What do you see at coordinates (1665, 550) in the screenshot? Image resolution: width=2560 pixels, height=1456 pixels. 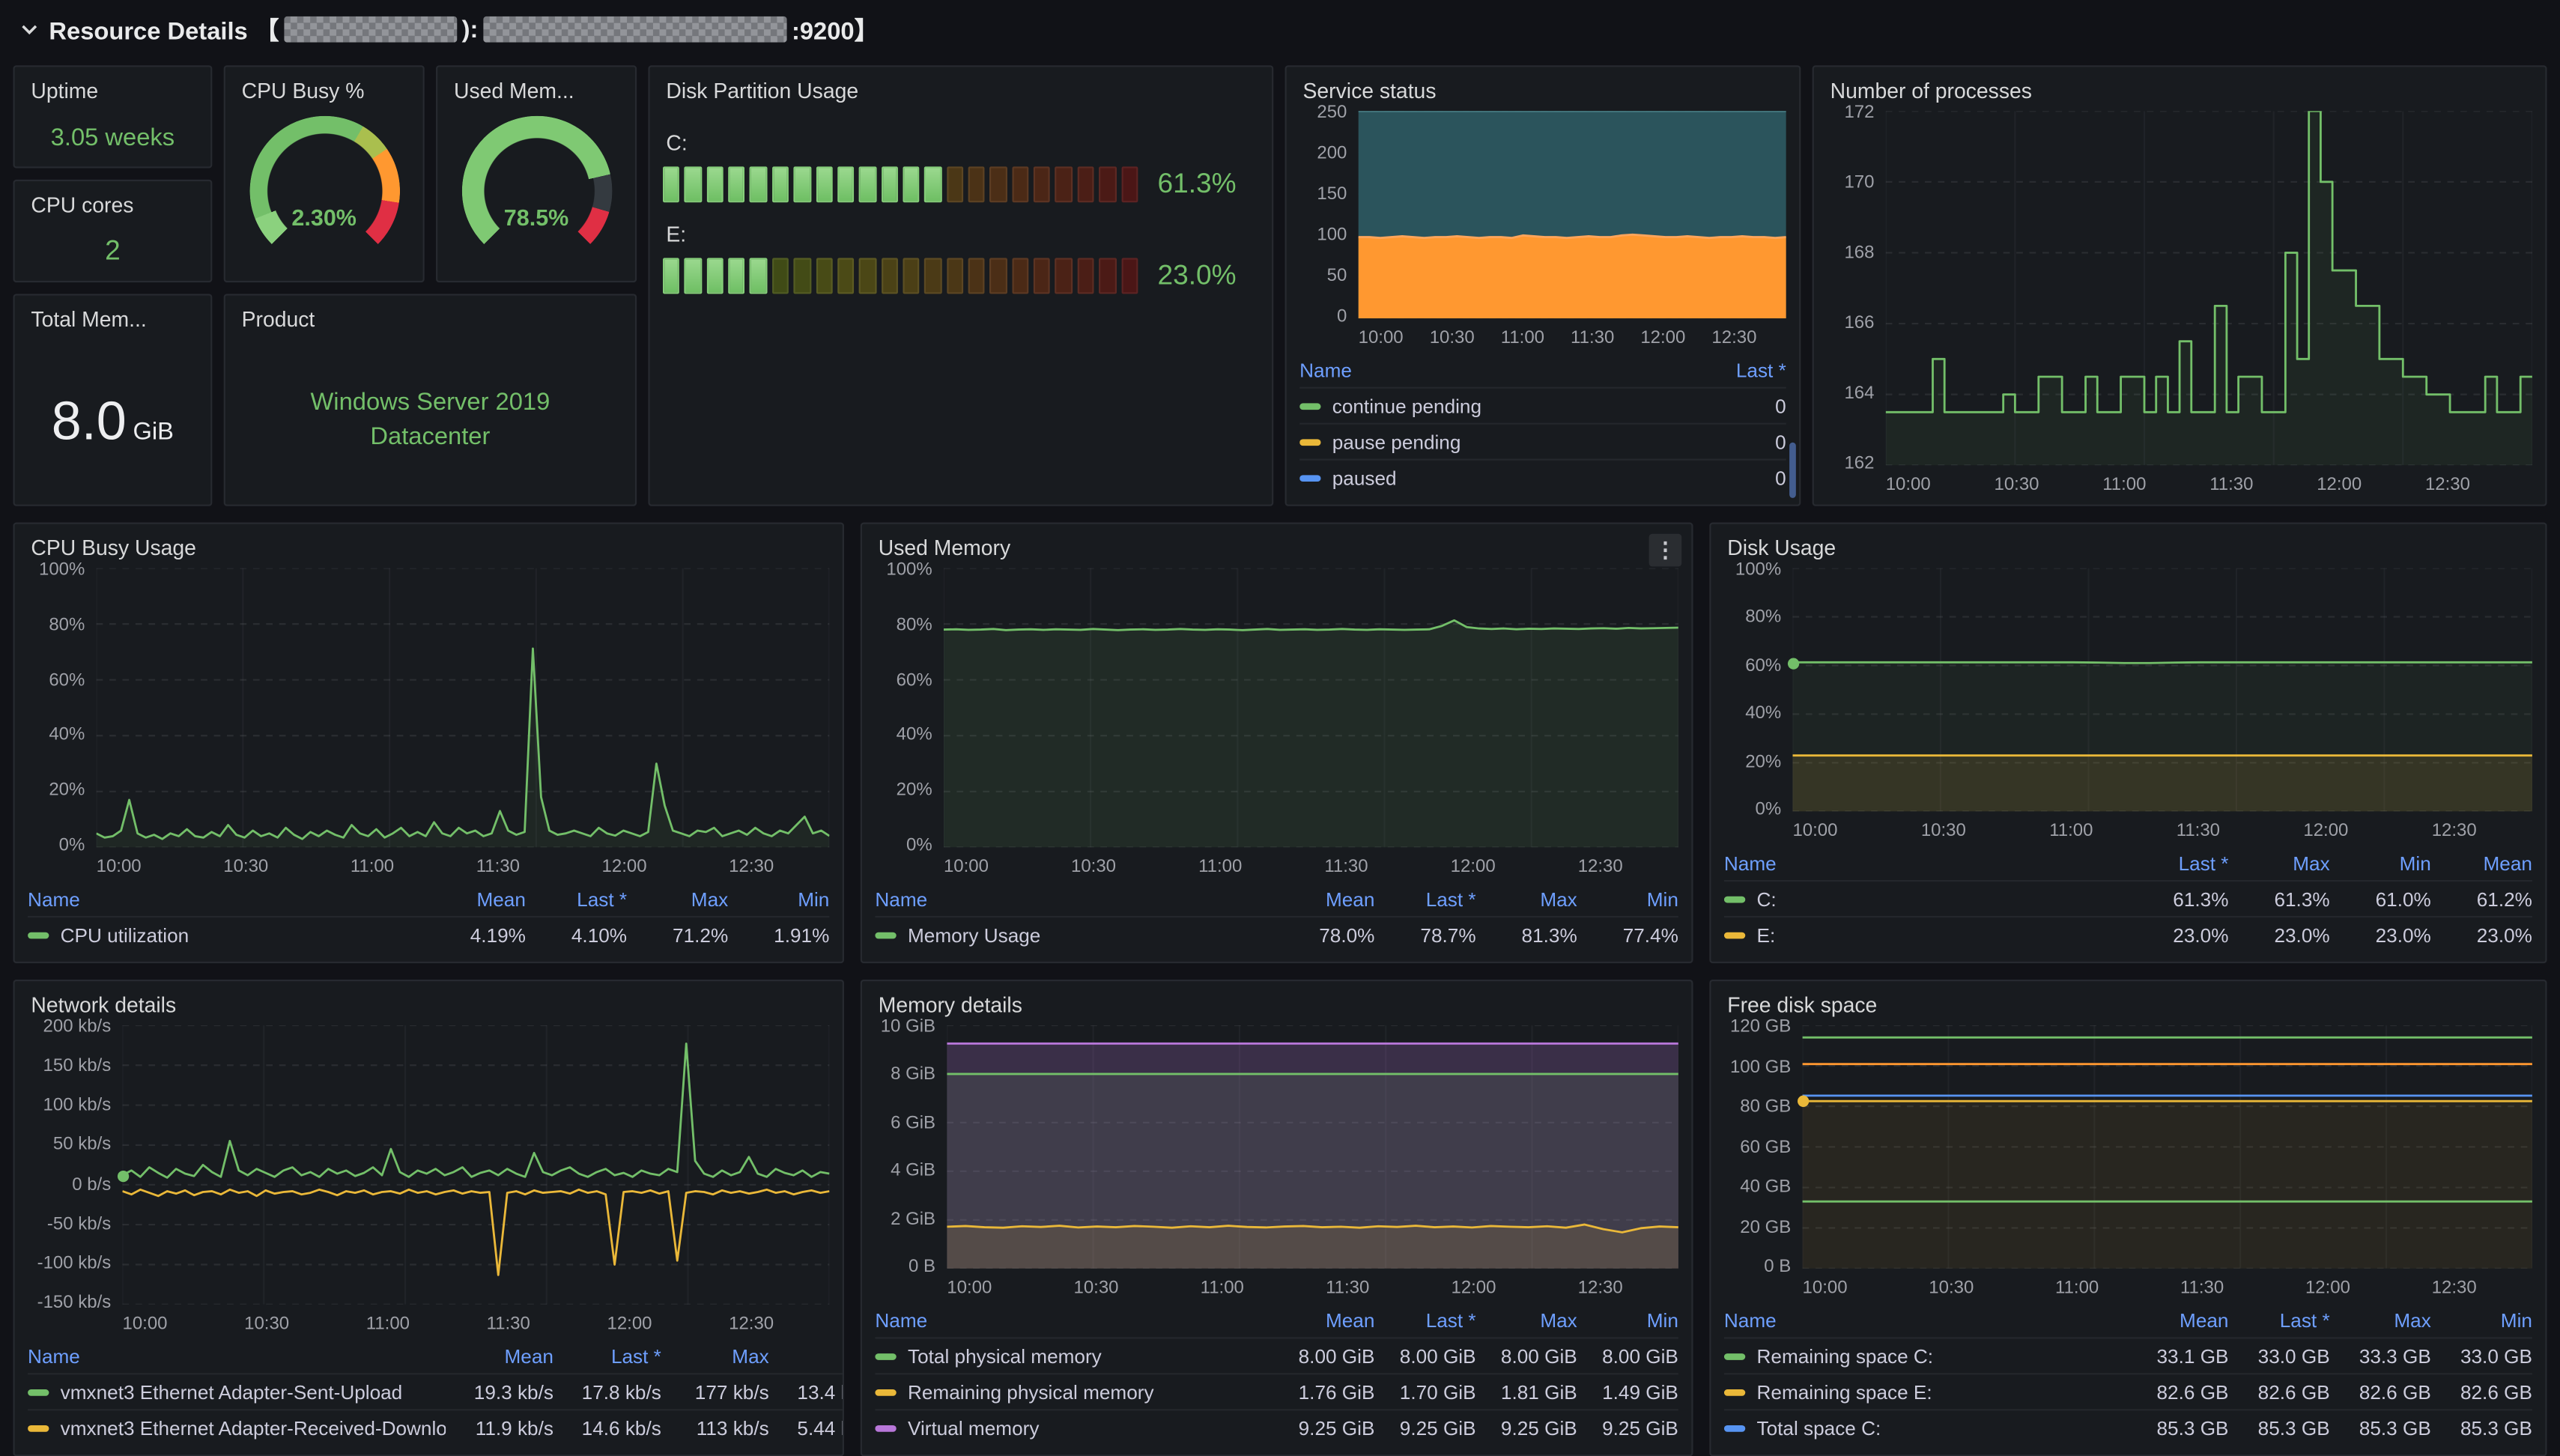 I see `panel-menu-icon: ⋮` at bounding box center [1665, 550].